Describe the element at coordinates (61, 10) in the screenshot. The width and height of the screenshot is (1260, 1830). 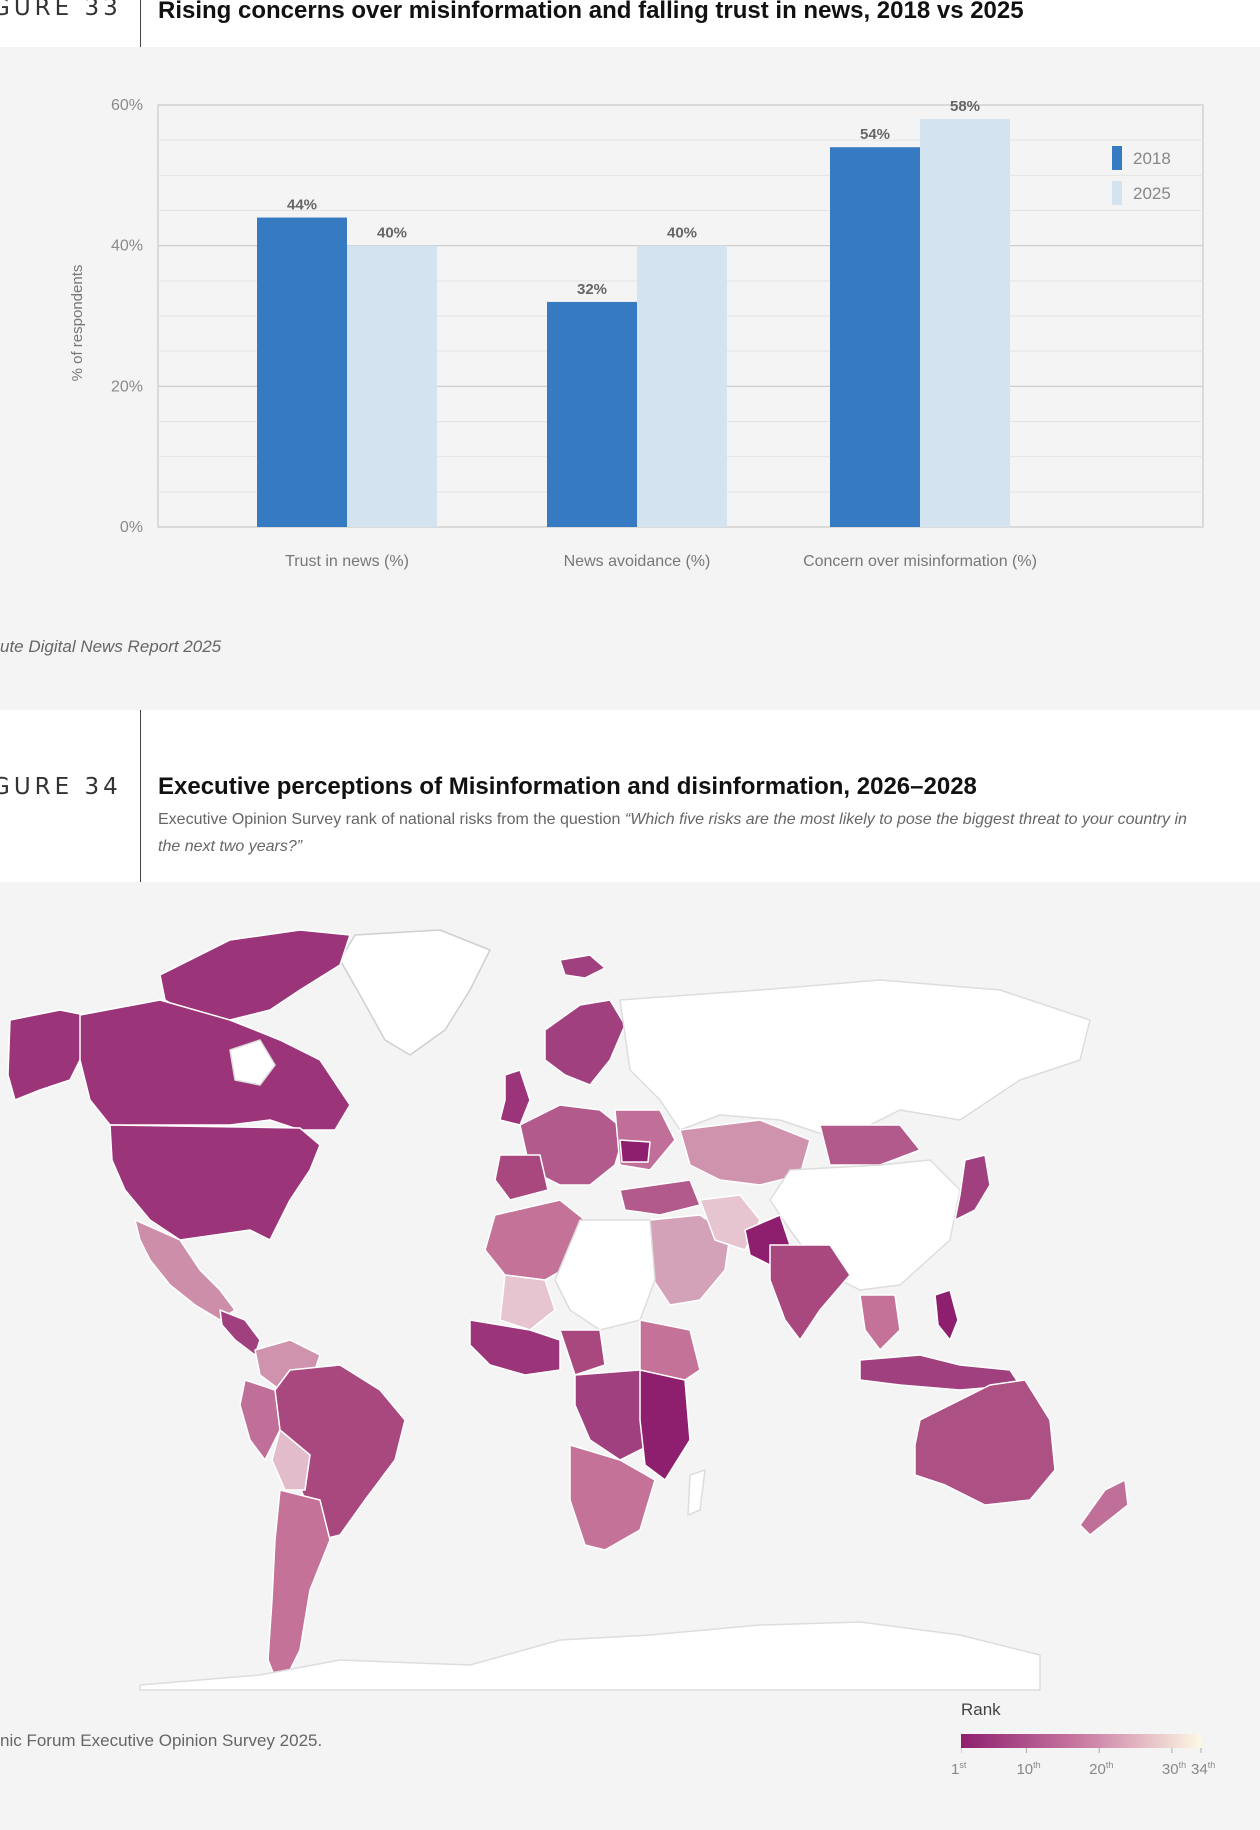
I see `fig33-label: GURE 33` at that location.